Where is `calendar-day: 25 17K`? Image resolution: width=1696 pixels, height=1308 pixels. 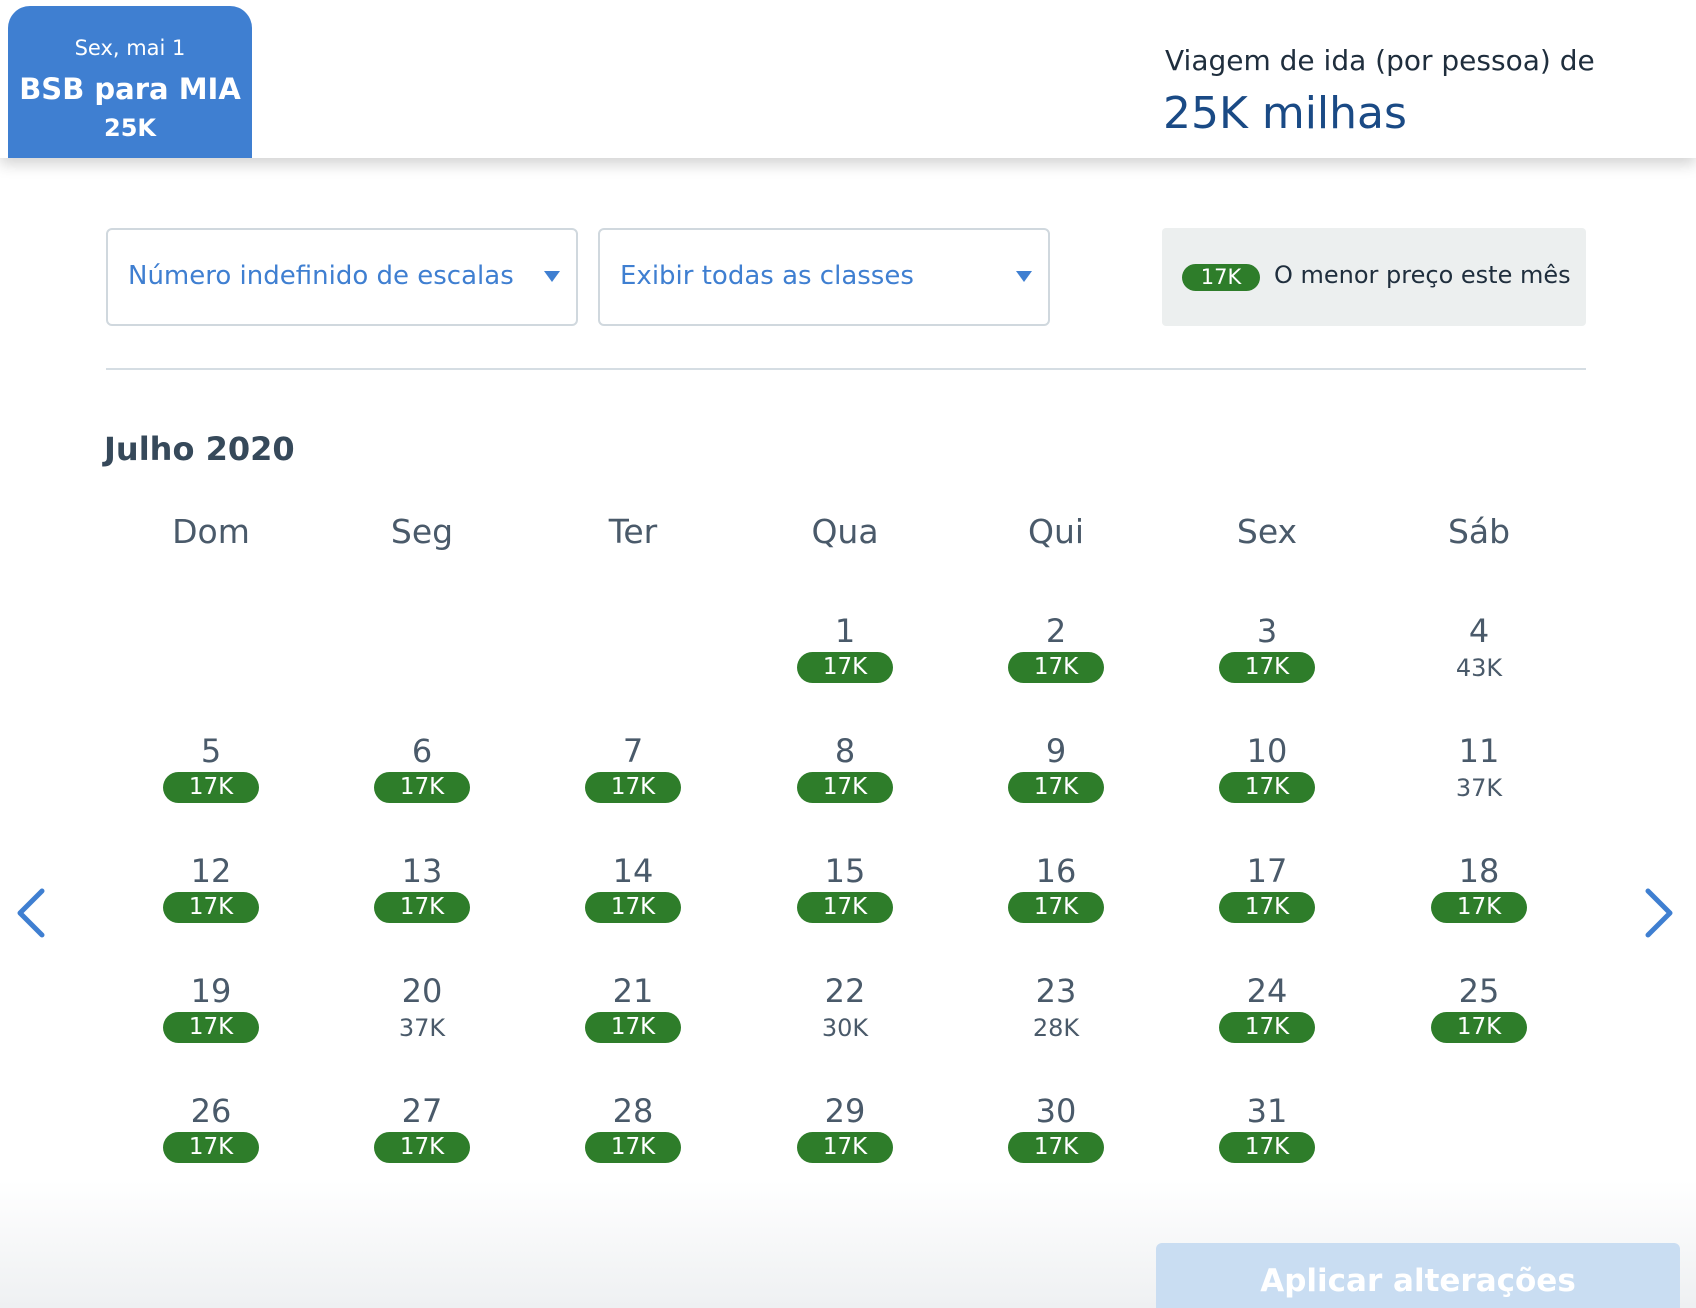
calendar-day: 25 17K is located at coordinates (1479, 1017).